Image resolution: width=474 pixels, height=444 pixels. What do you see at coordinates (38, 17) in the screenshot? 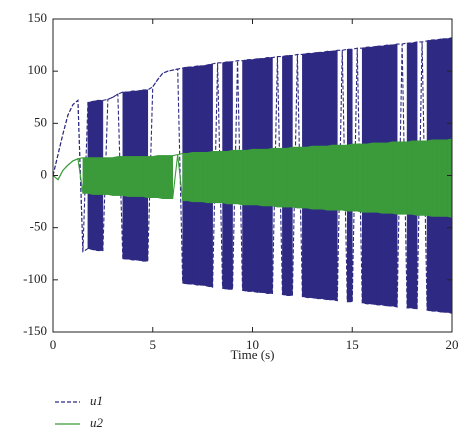
I see `y-tick-label: 150` at bounding box center [38, 17].